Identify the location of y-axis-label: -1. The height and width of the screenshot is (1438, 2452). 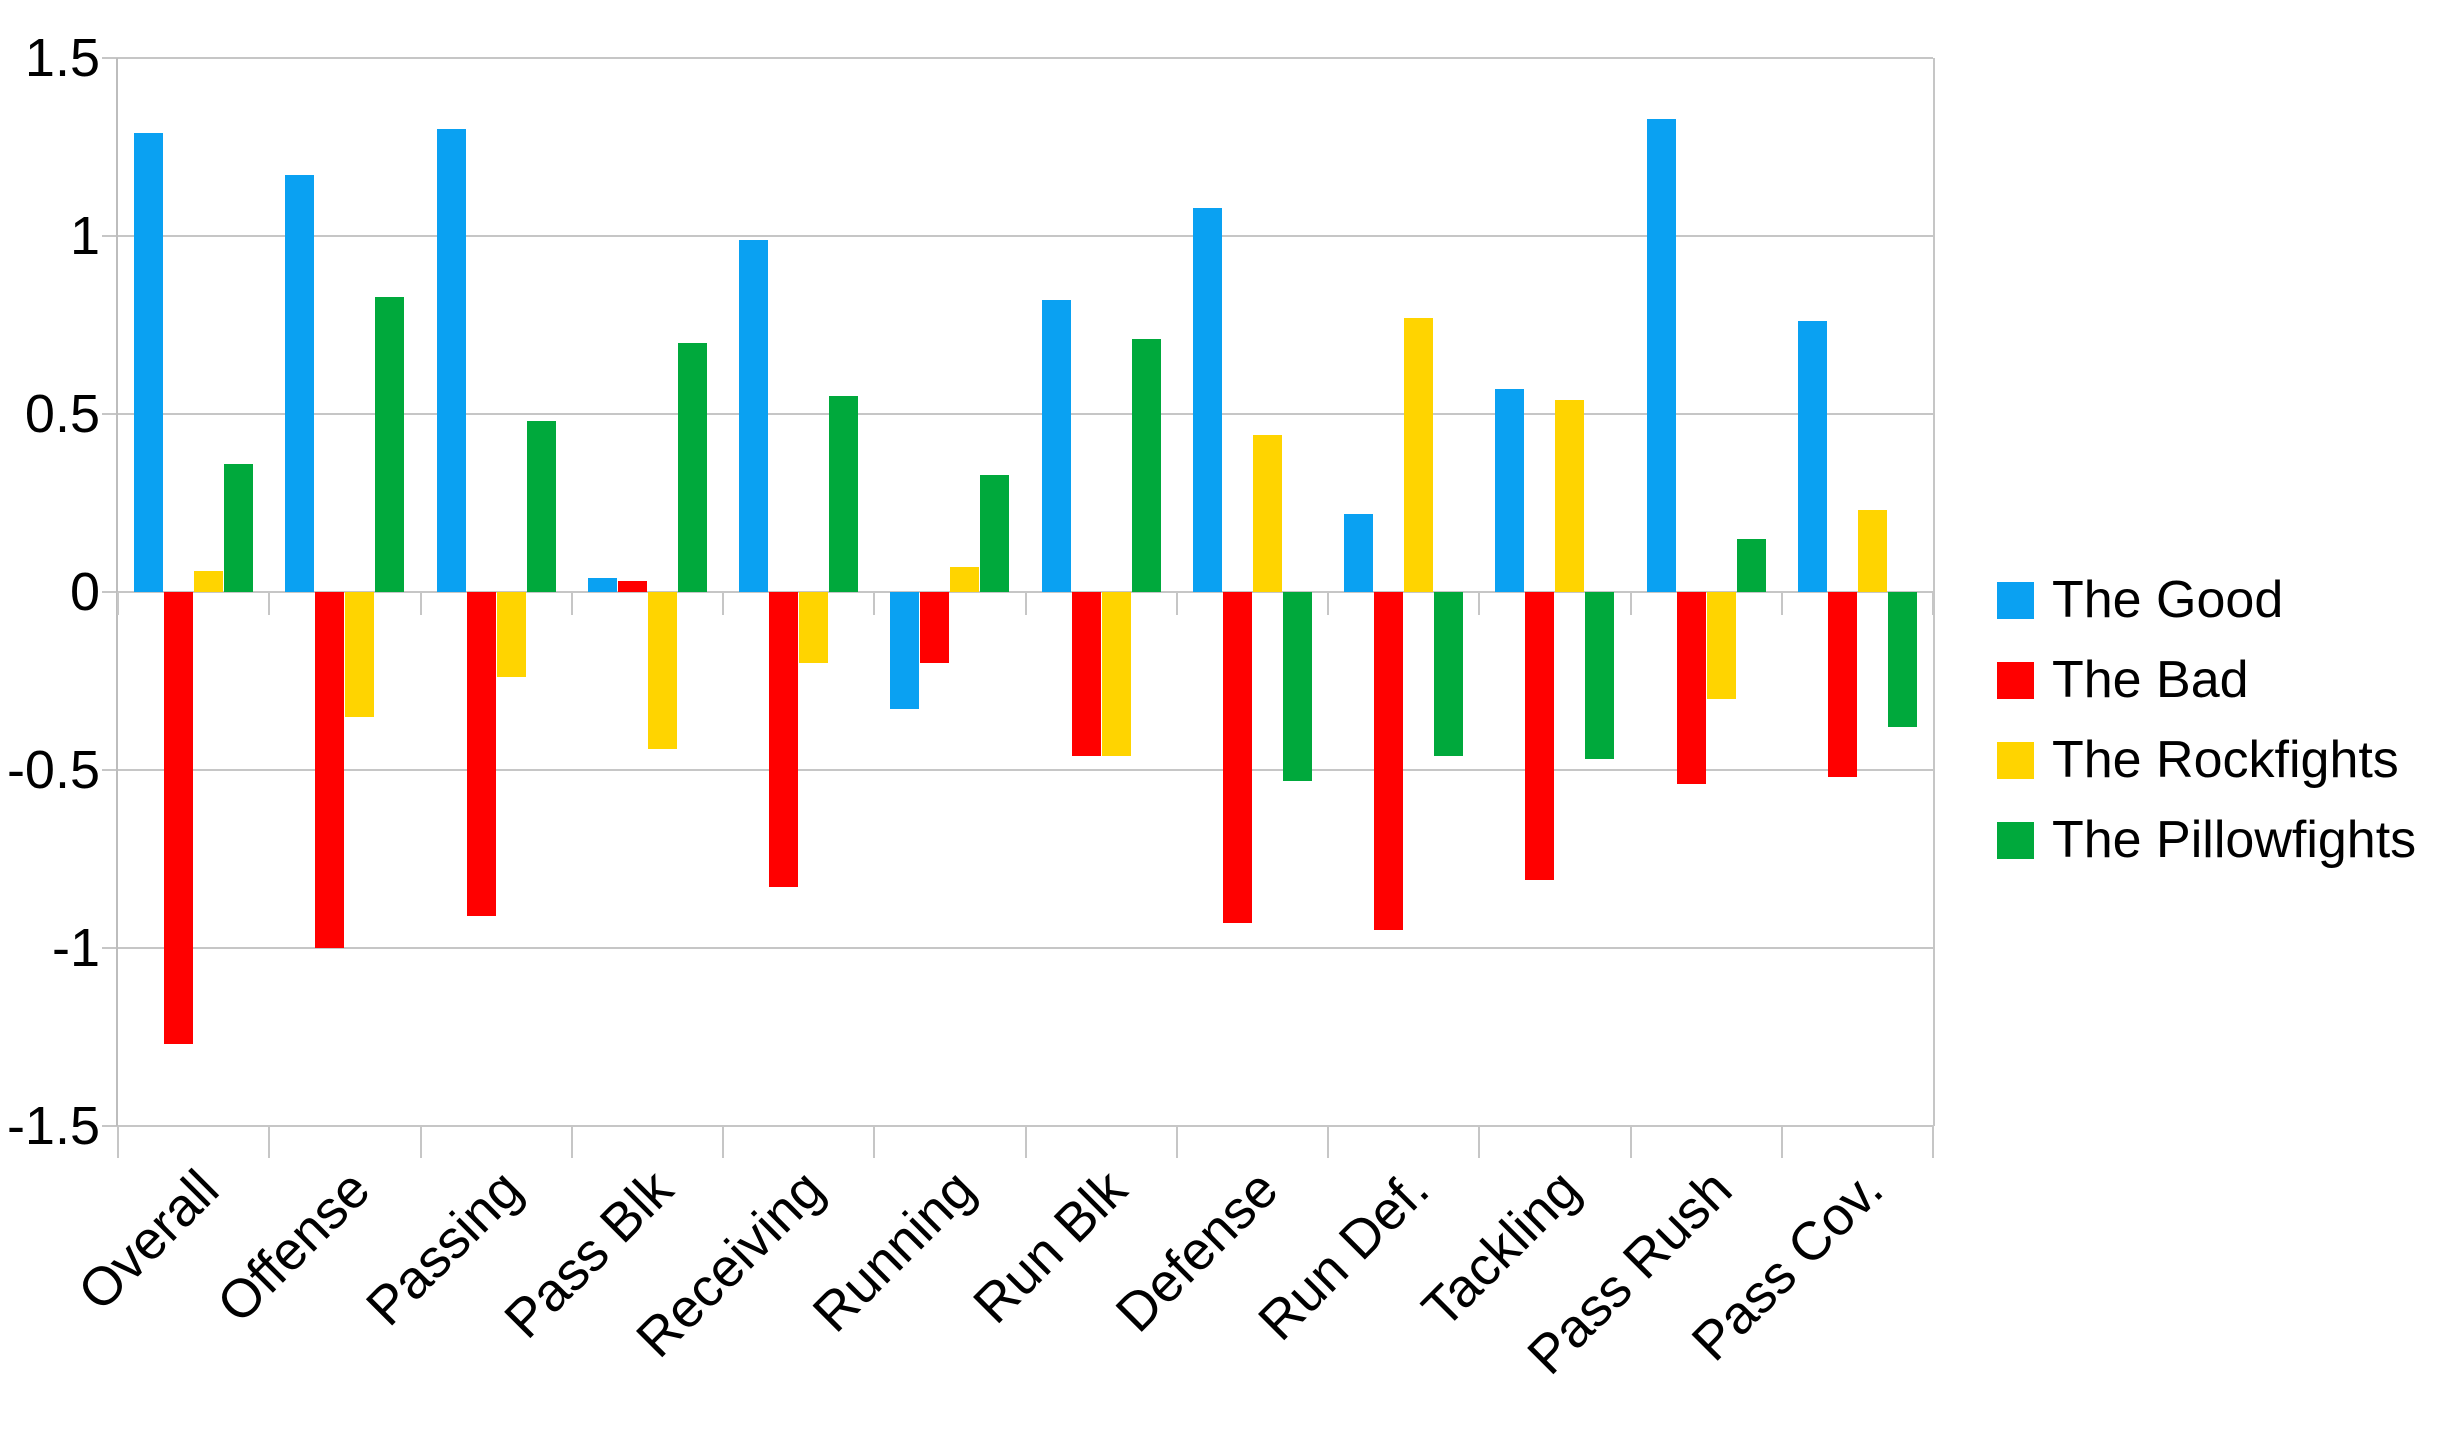
(75, 948).